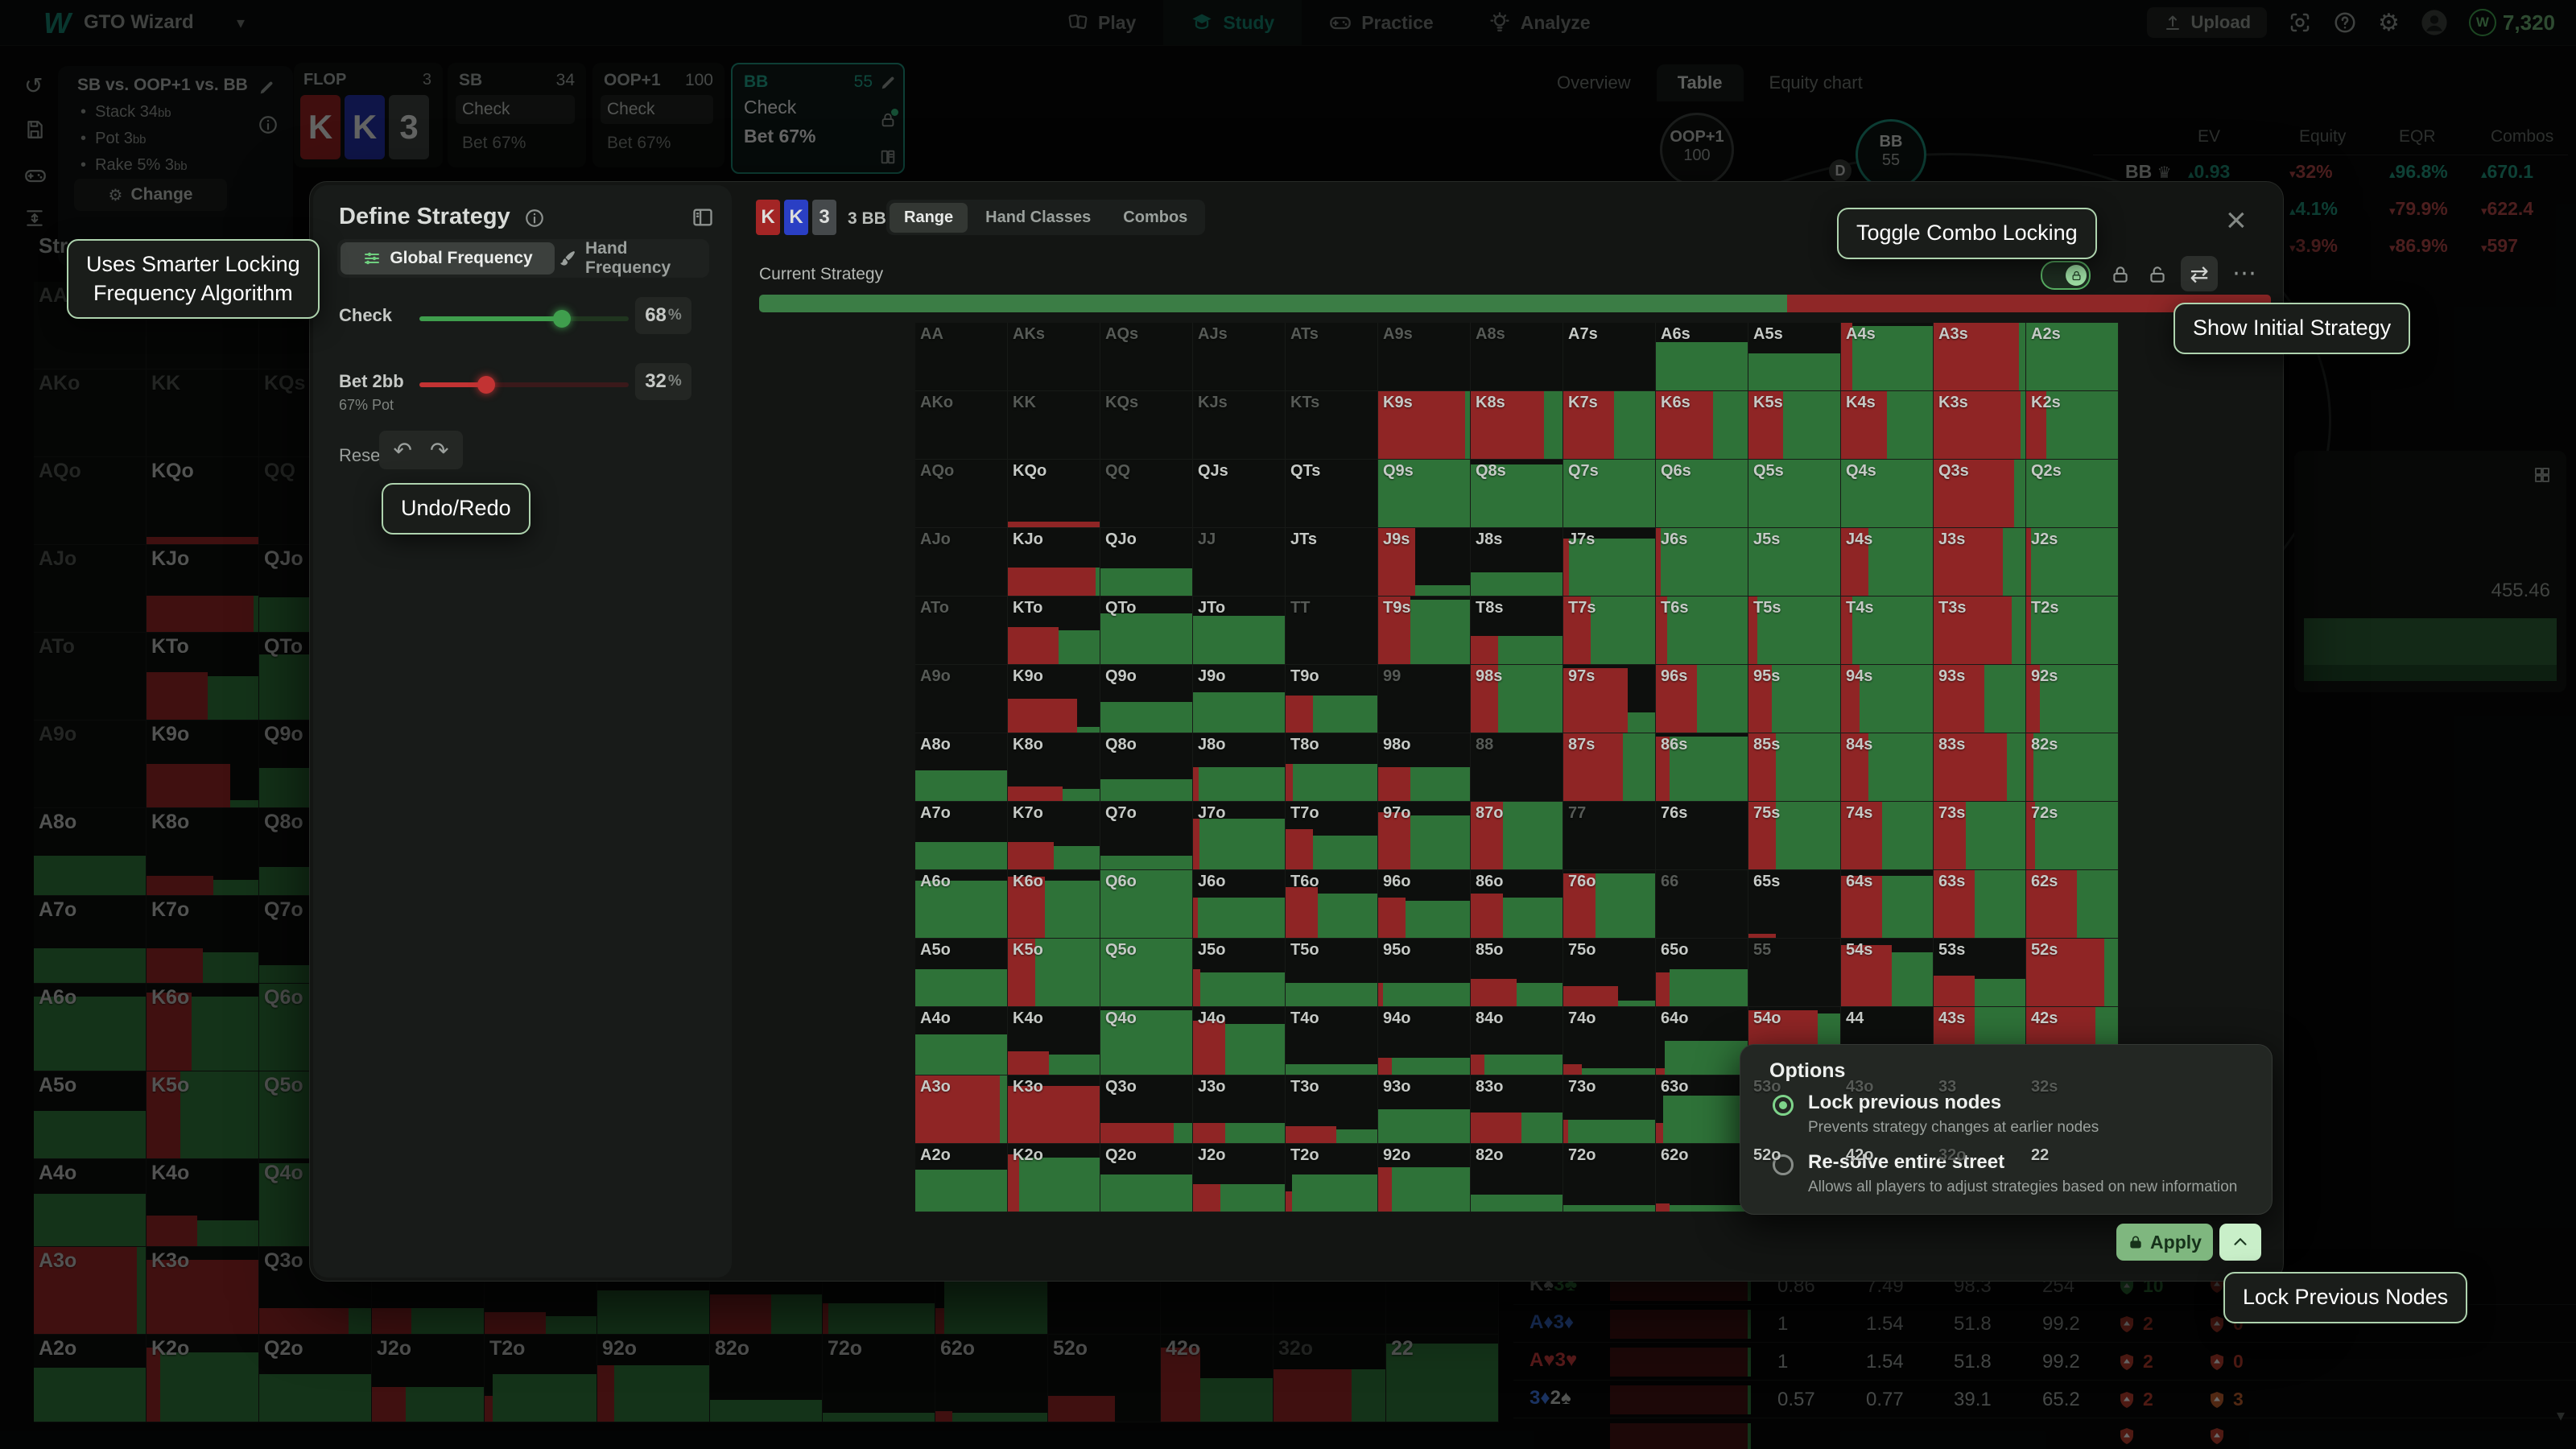  I want to click on matrix-cell-A2s: A2s, so click(2072, 357).